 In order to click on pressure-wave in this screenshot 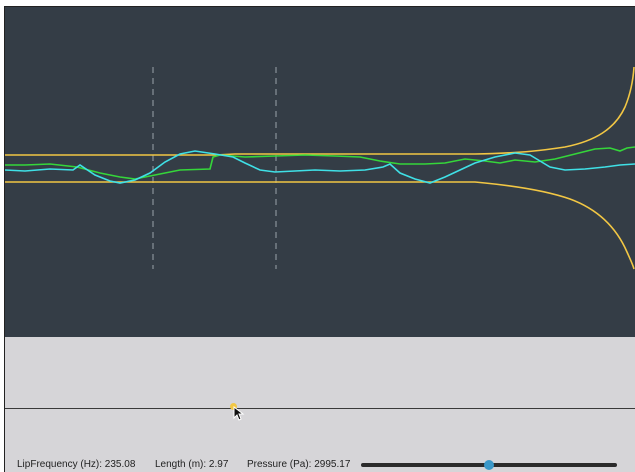, I will do `click(320, 167)`.